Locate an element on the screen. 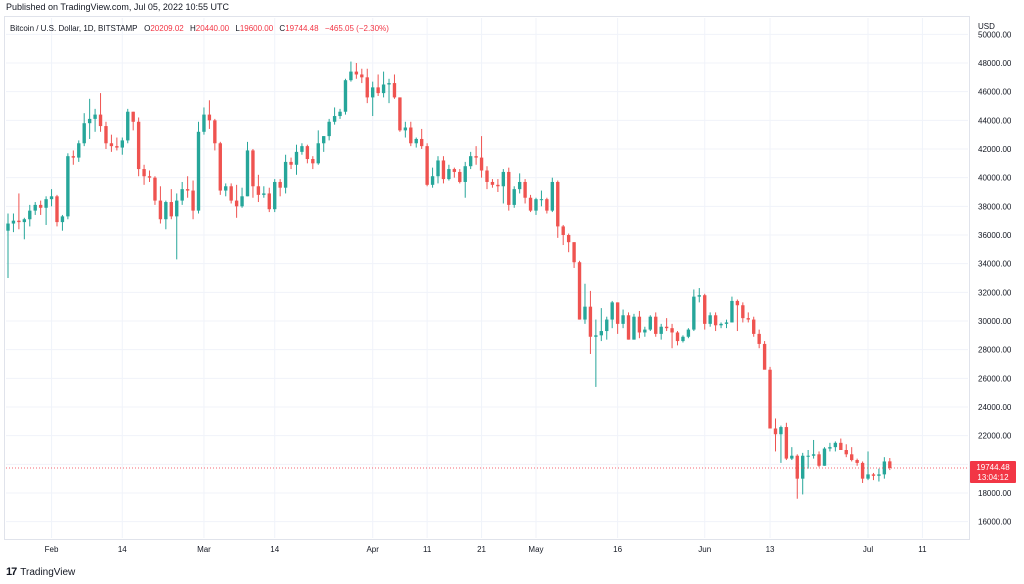 Image resolution: width=1024 pixels, height=584 pixels. time-axis: Feb 14 Mar 14 Apr 11 21 May 16 Jun 13 Jul 11 is located at coordinates (486, 549).